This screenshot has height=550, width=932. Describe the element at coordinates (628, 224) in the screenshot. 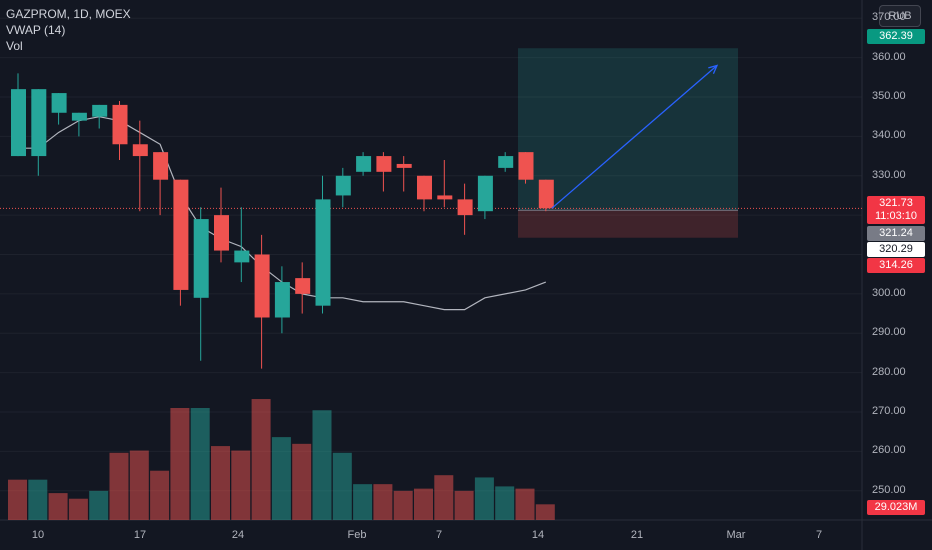

I see `loss-zone` at that location.